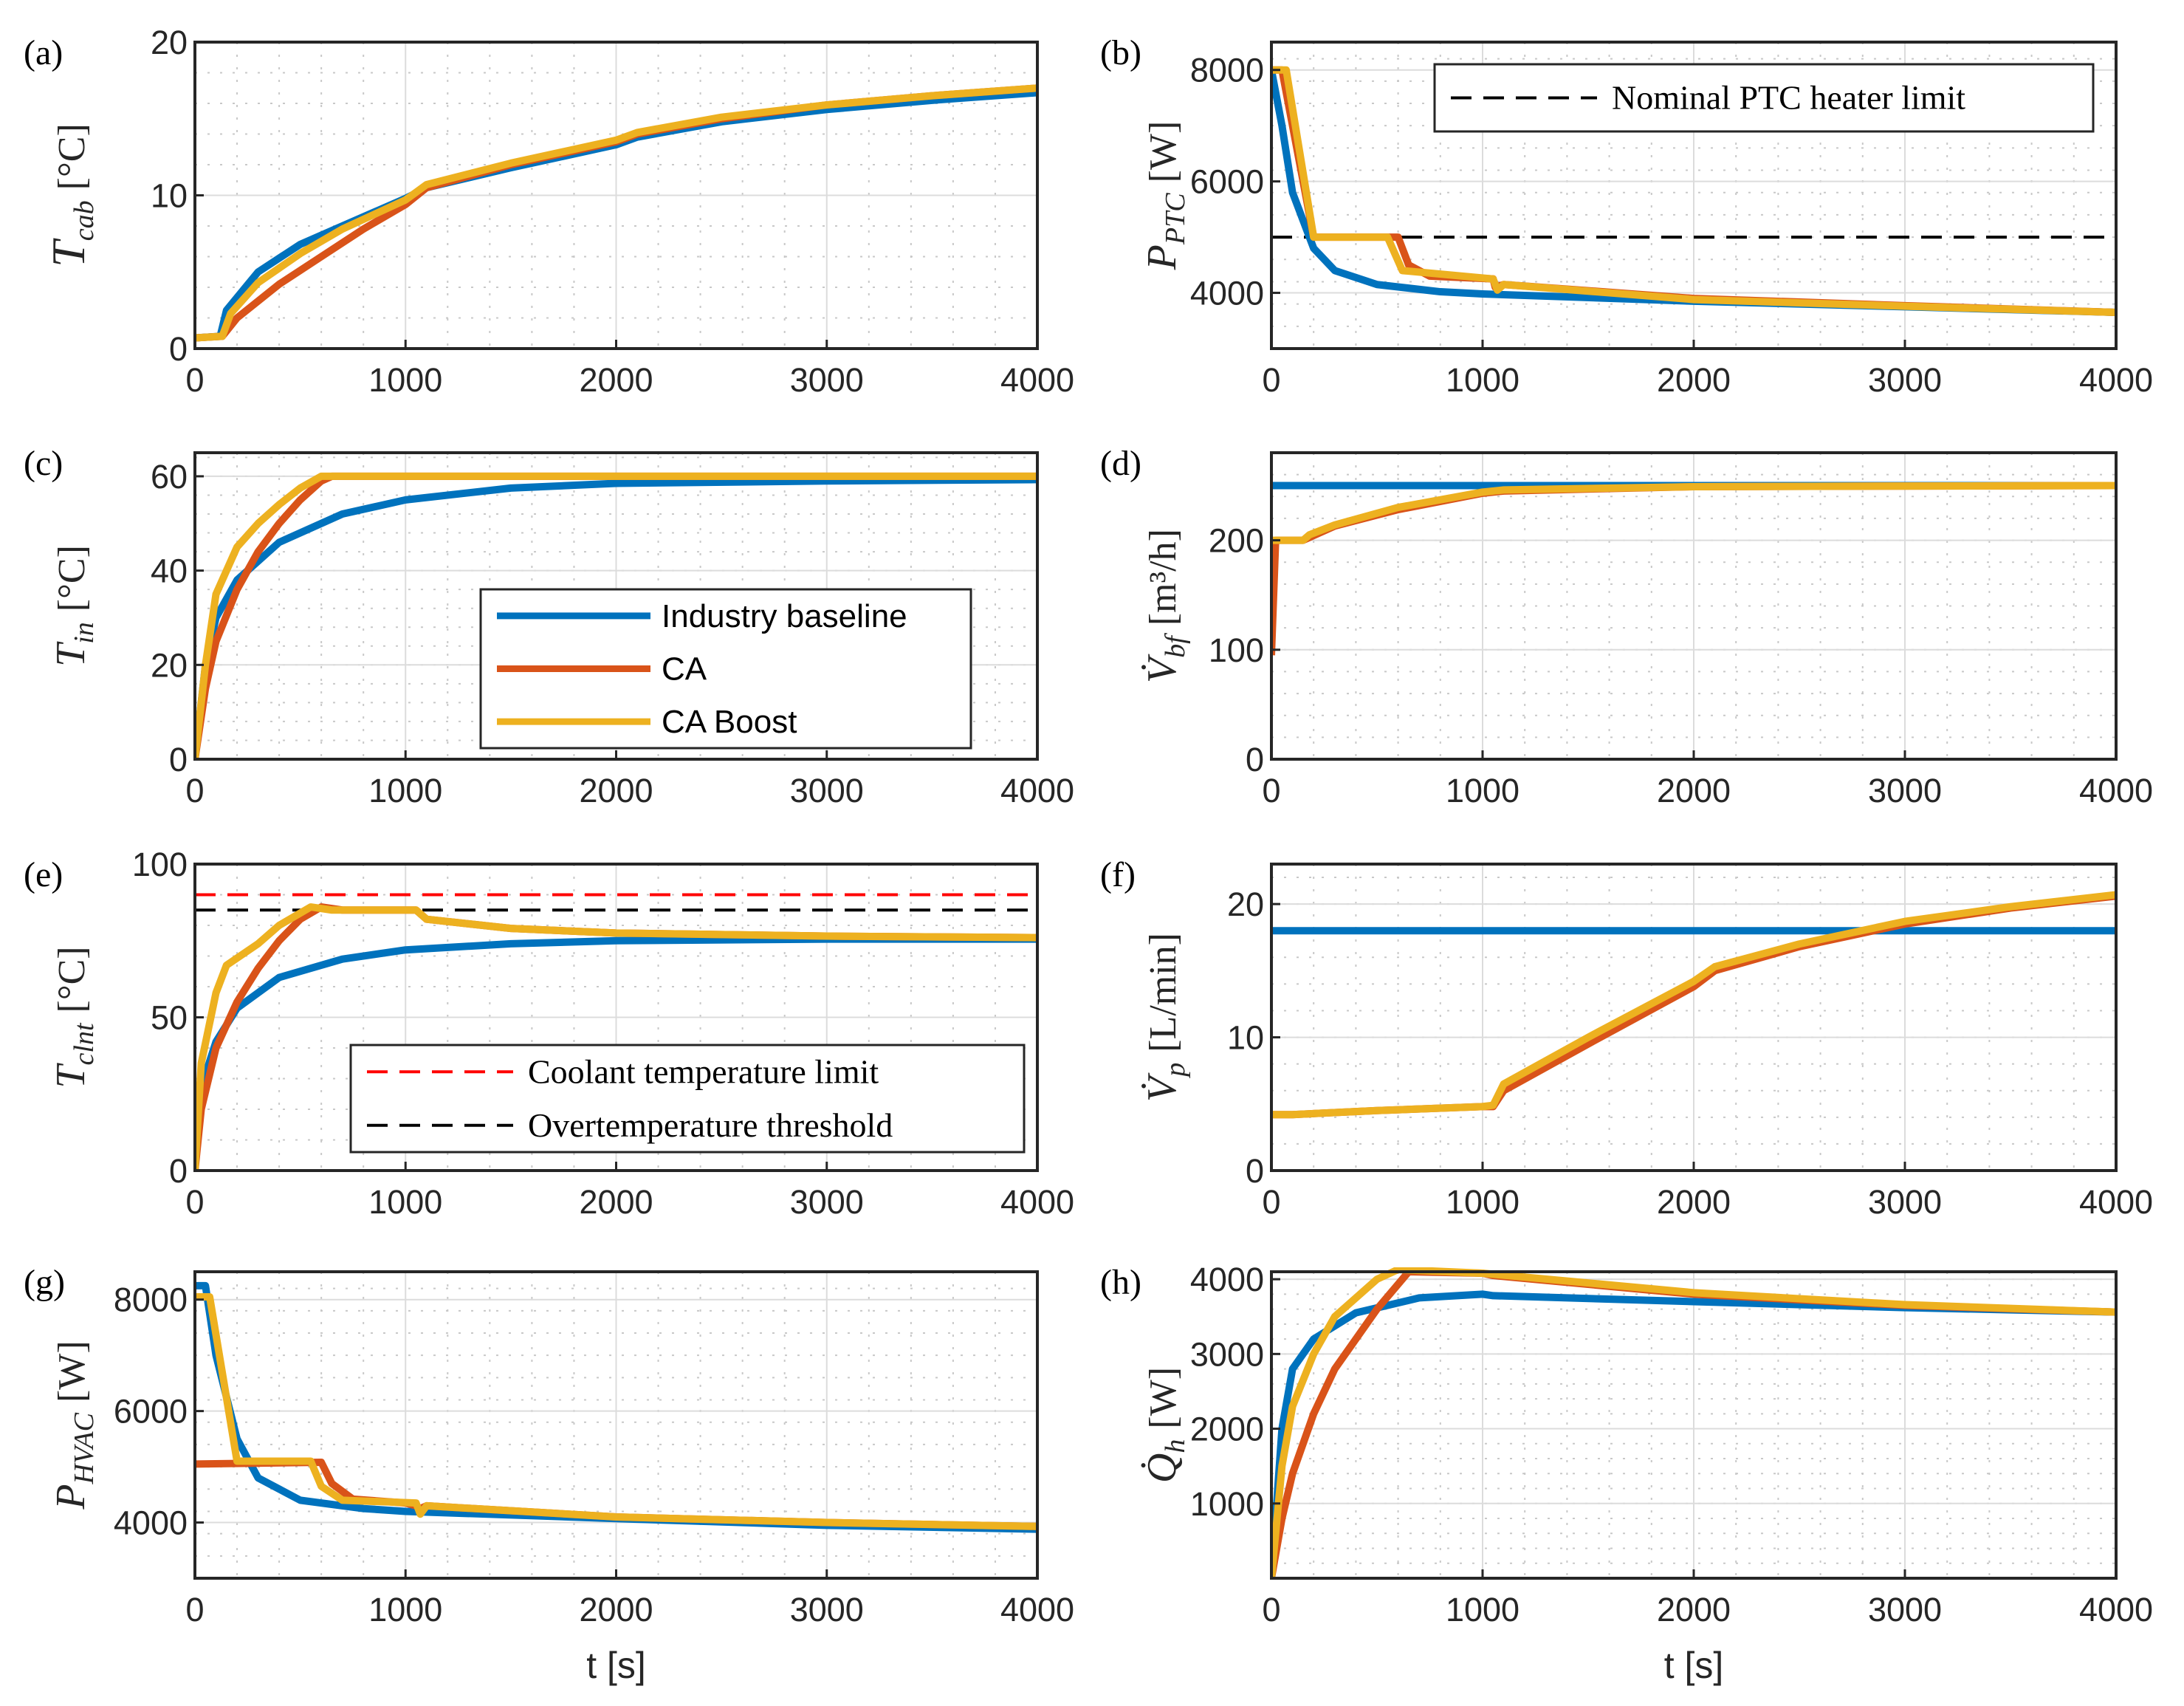 The image size is (2184, 1706). Describe the element at coordinates (160, 864) in the screenshot. I see `y-tick-label: 100` at that location.